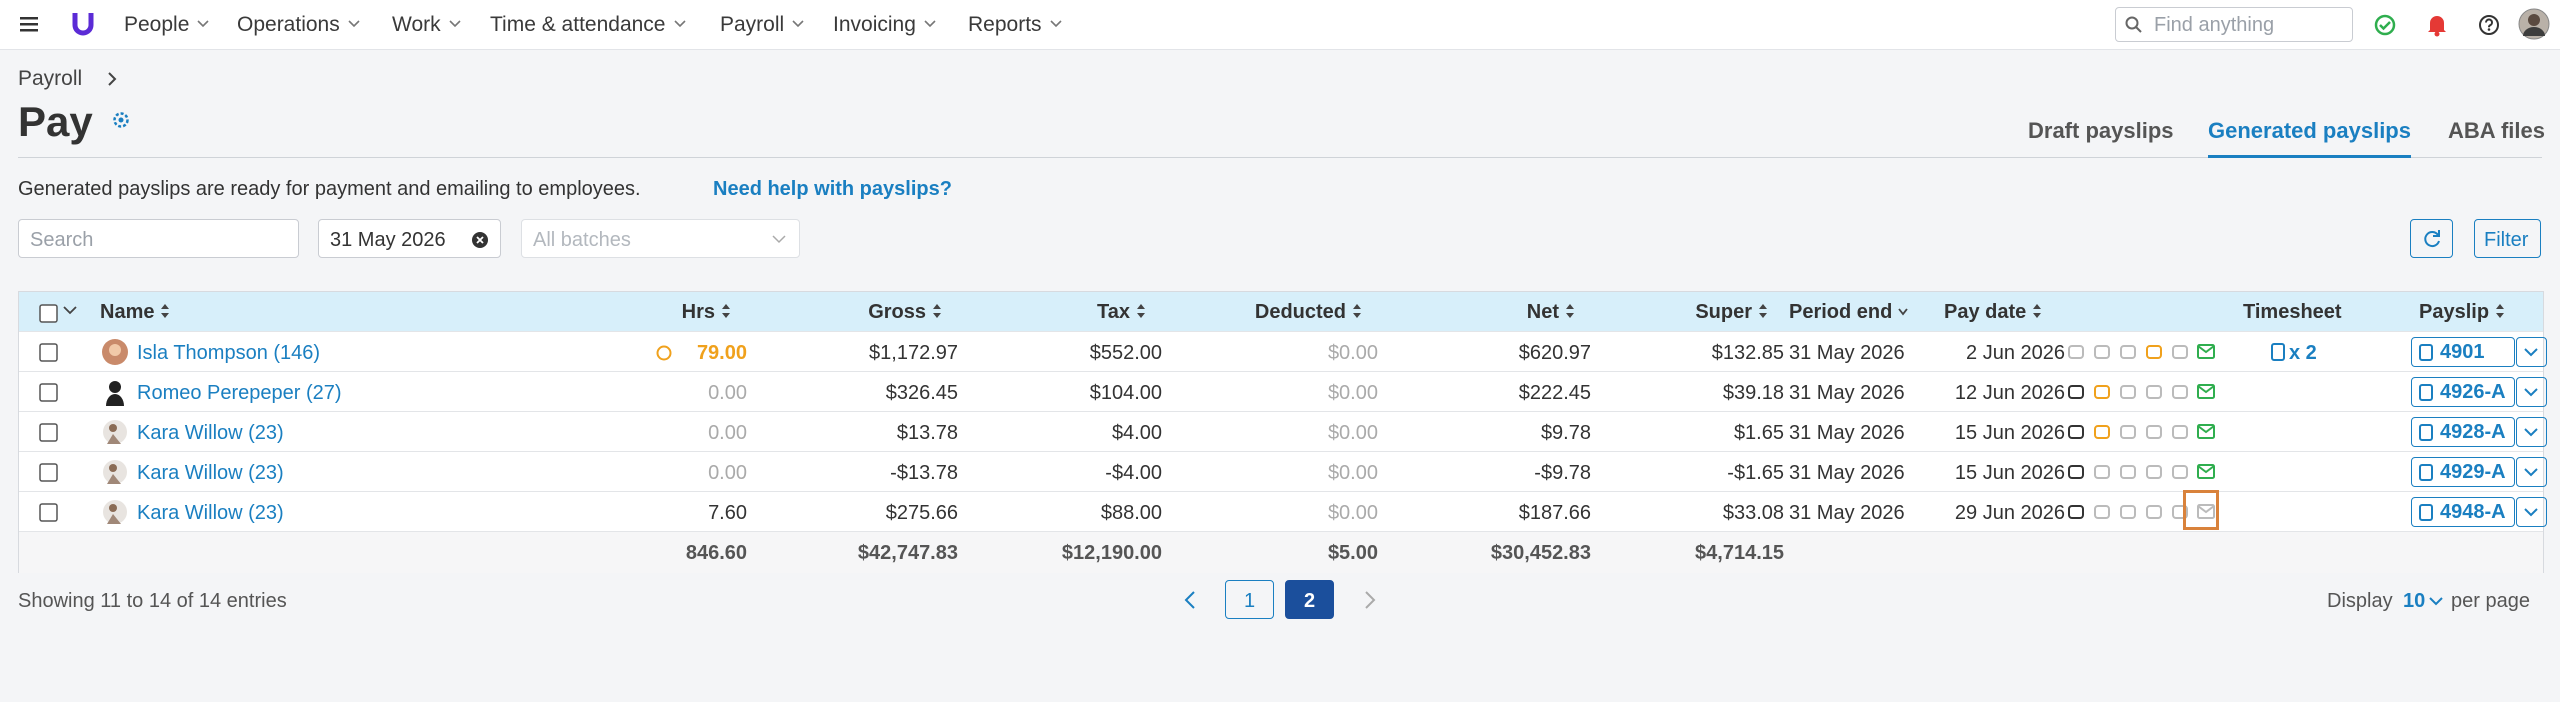 This screenshot has height=702, width=2560. What do you see at coordinates (2463, 392) in the screenshot?
I see `payslip-button: 4926-A` at bounding box center [2463, 392].